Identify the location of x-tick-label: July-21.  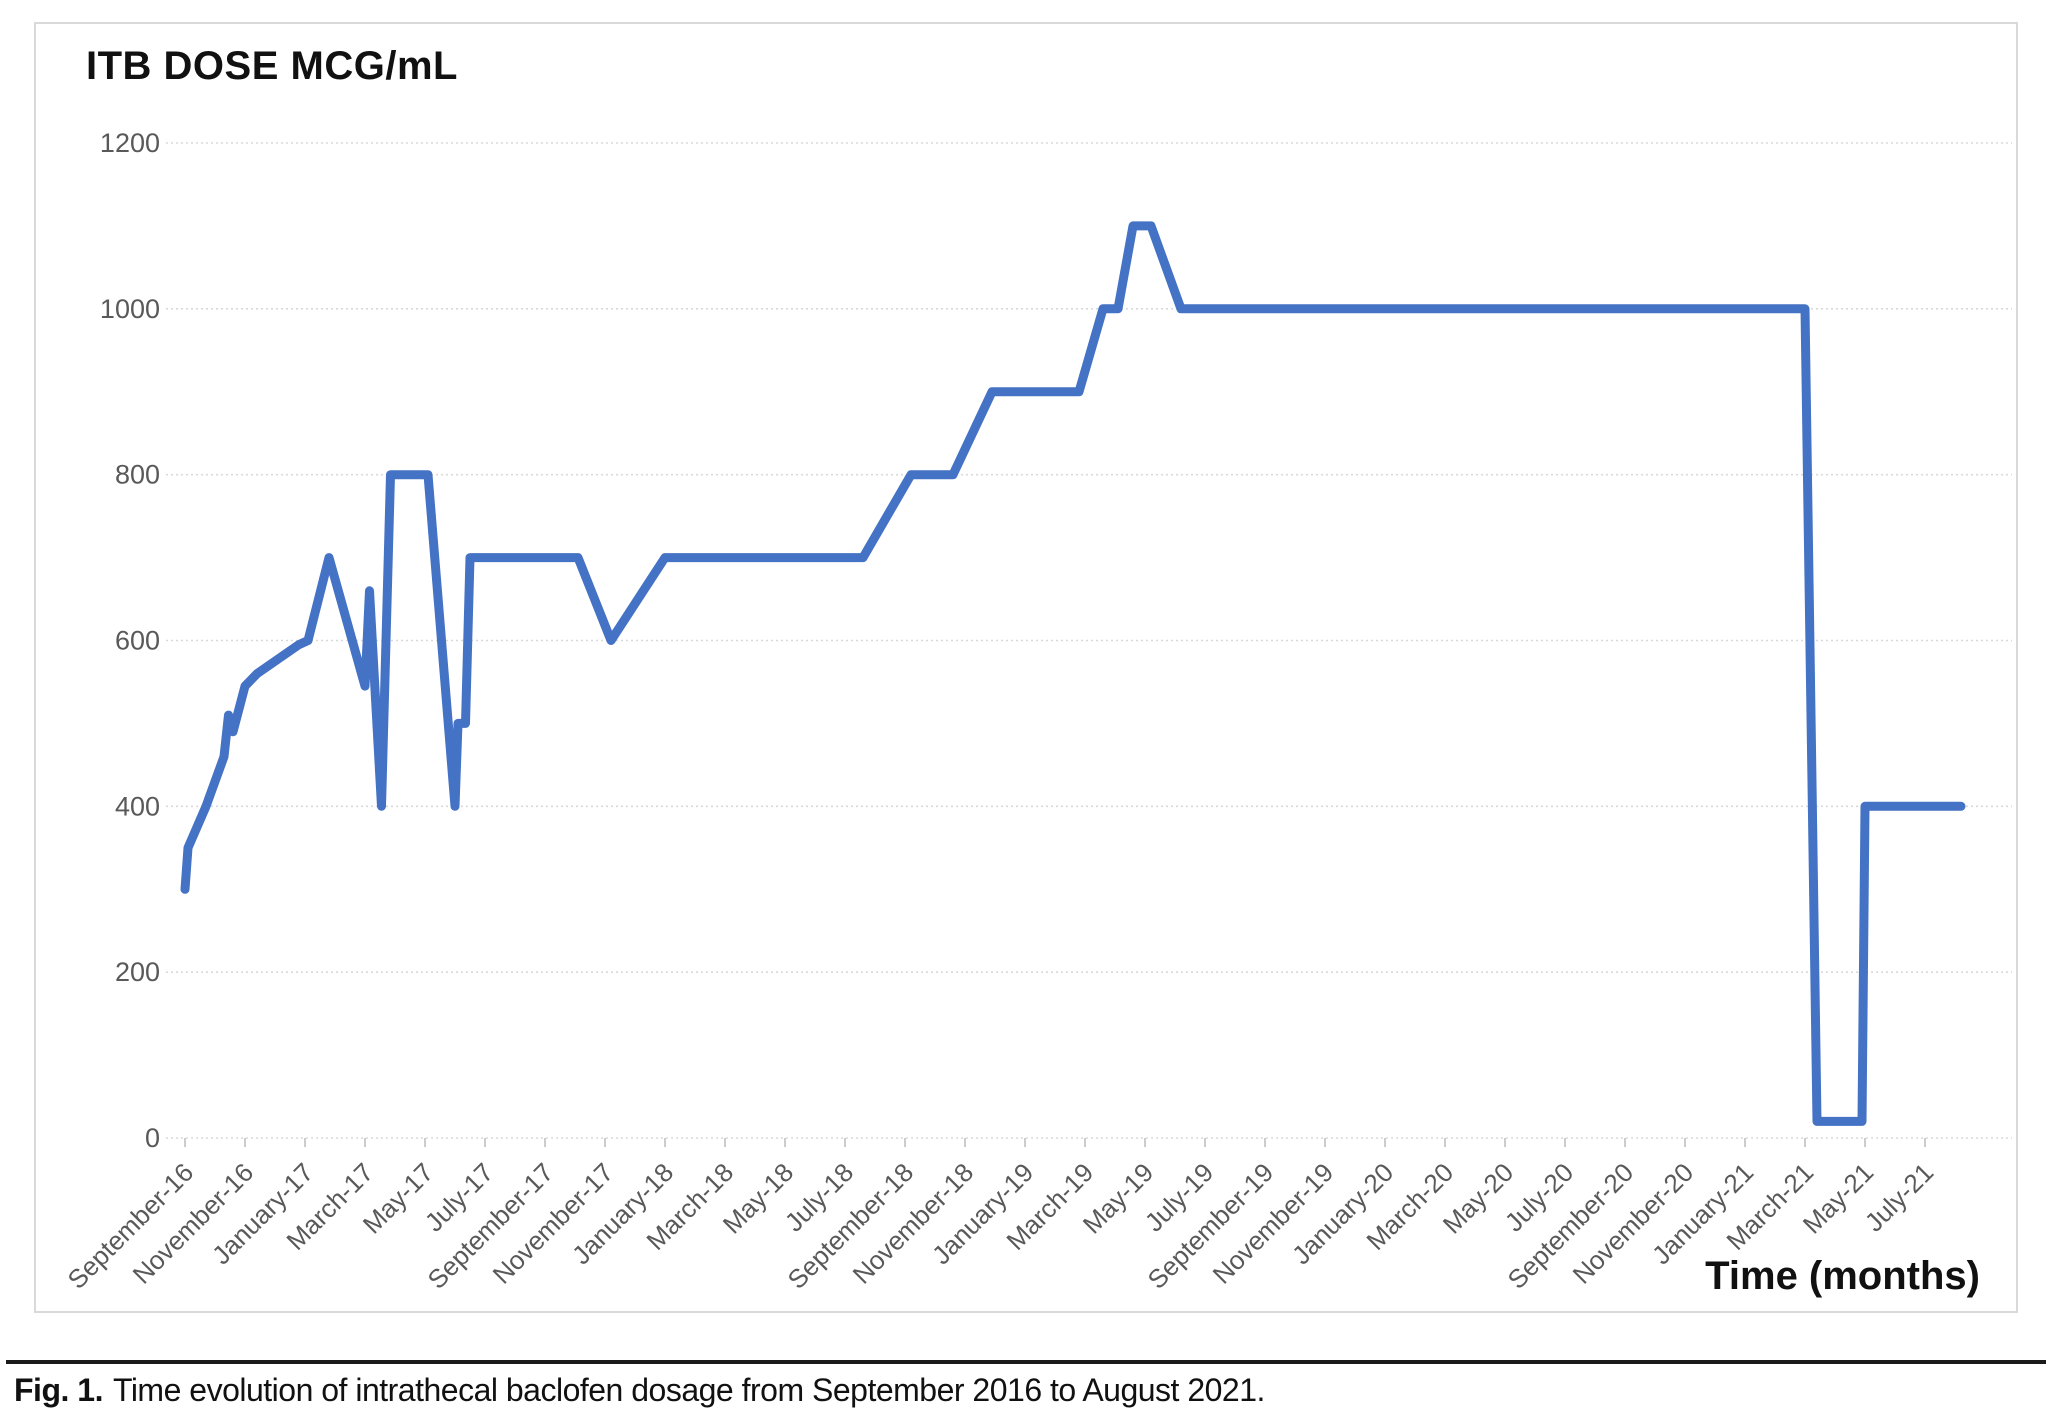
(1899, 1197).